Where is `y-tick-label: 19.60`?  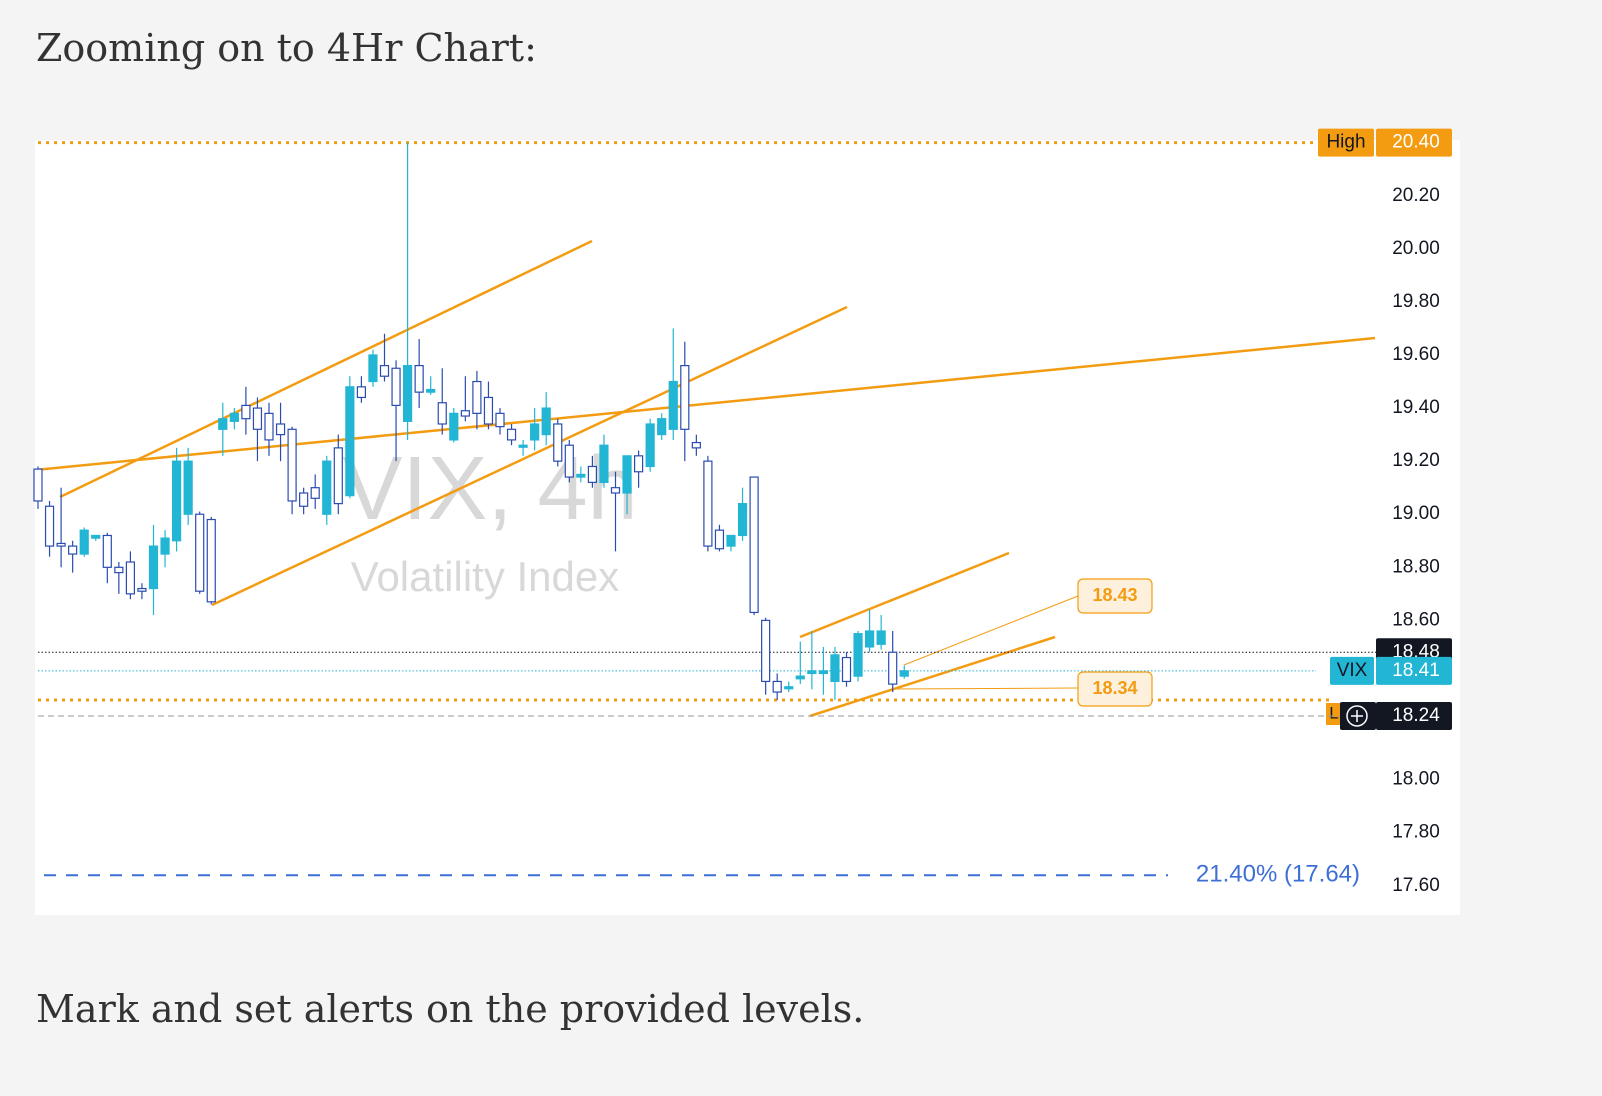 y-tick-label: 19.60 is located at coordinates (1416, 354).